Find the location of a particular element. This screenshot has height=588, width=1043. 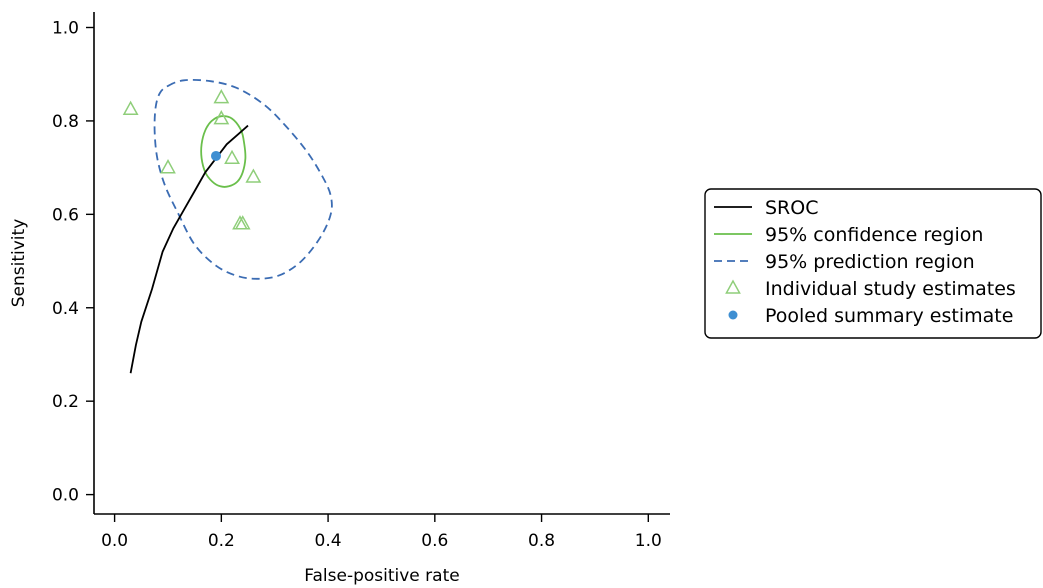

y-tick-label: 0.8 is located at coordinates (65, 122).